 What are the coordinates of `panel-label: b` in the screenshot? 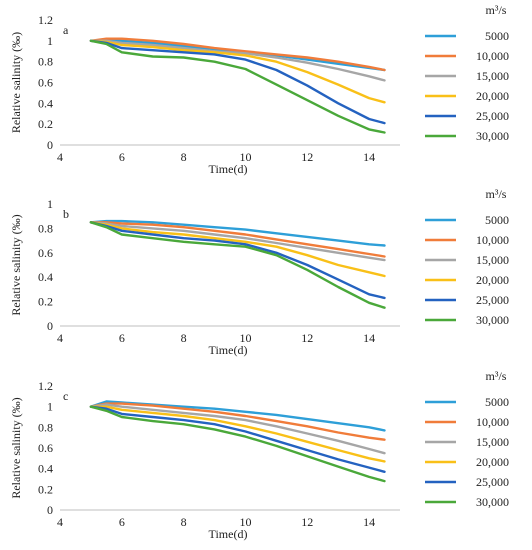 It's located at (66, 214).